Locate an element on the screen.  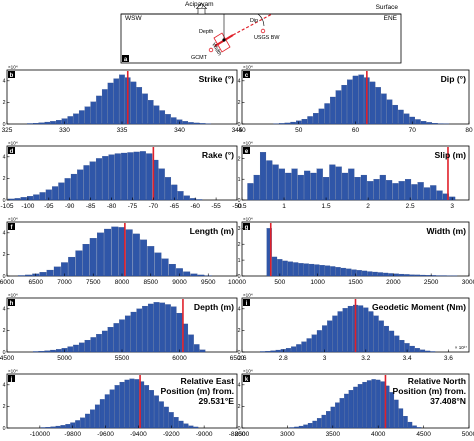
schematic-frame is located at coordinates (261, 38).